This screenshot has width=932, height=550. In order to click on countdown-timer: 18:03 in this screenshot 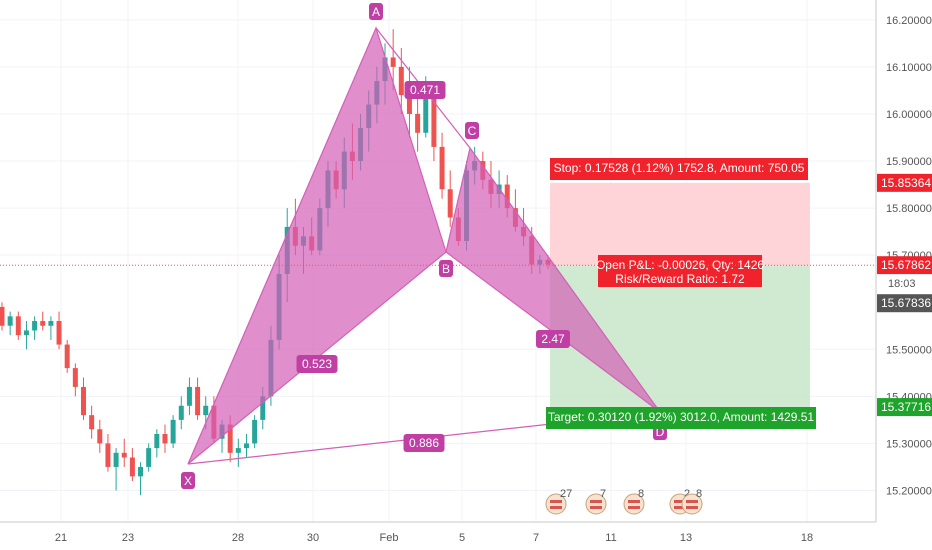, I will do `click(902, 284)`.